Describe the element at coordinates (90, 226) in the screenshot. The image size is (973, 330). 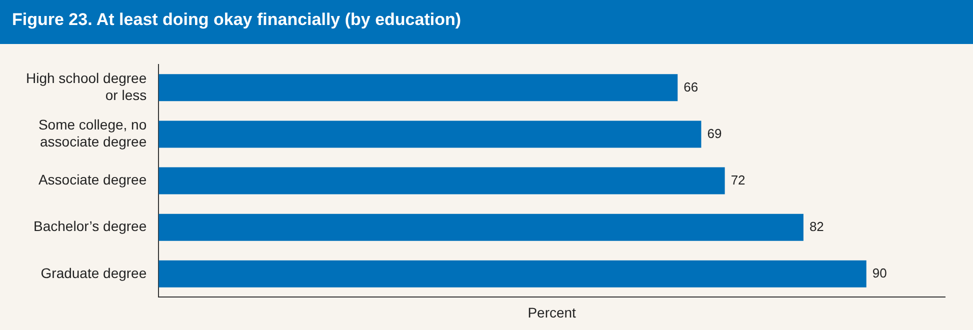
I see `y-tick-label: Bachelor’s degree` at that location.